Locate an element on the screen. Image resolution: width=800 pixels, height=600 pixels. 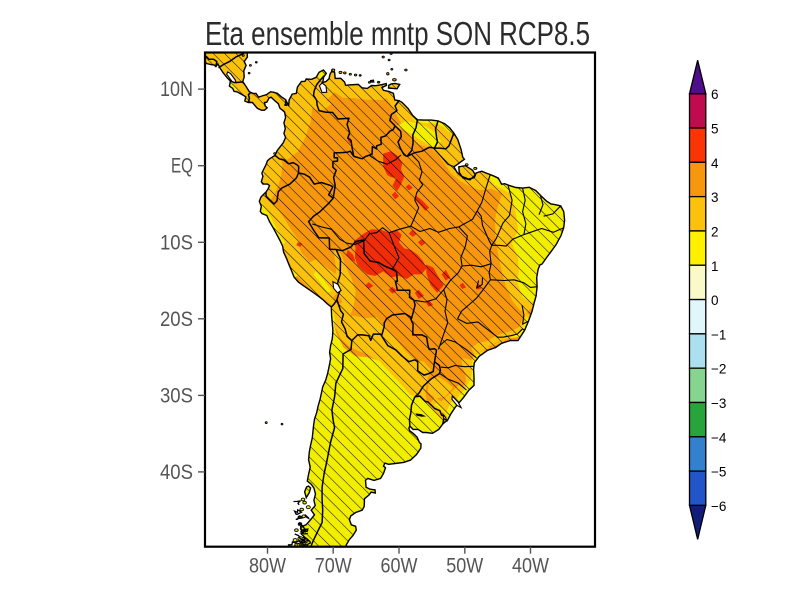
svg-text: 40W is located at coordinates (530, 566).